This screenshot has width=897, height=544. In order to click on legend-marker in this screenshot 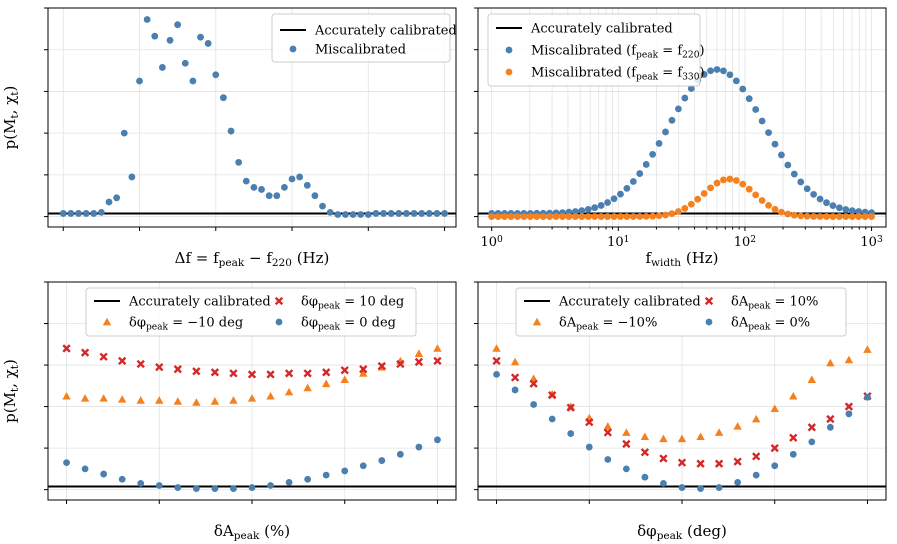, I will do `click(293, 49)`.